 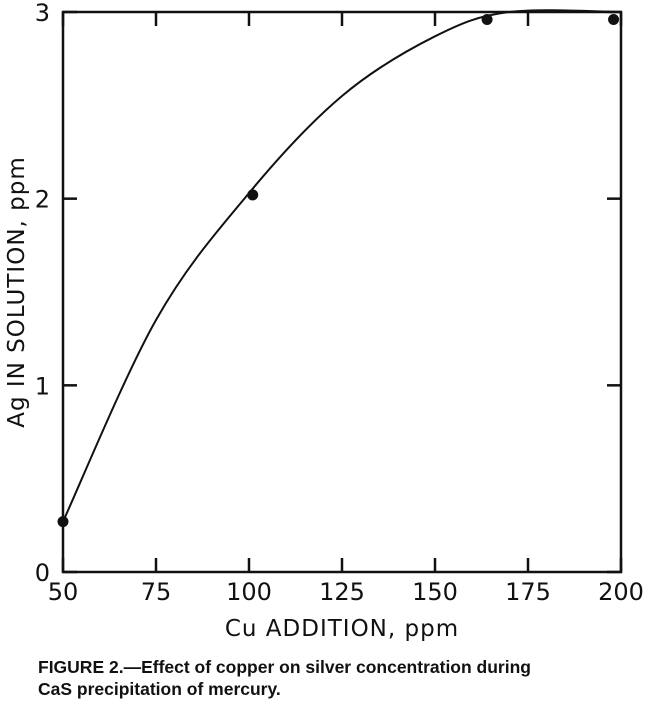 What do you see at coordinates (435, 592) in the screenshot?
I see `x-tick-label: 150` at bounding box center [435, 592].